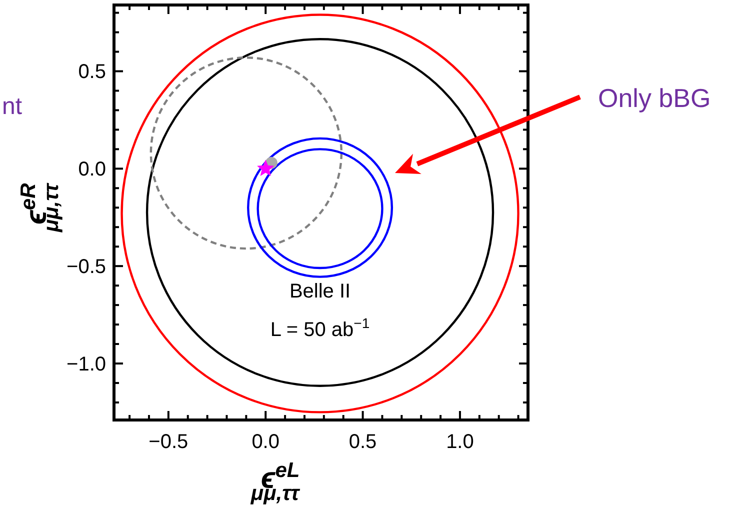 This screenshot has width=730, height=510. Describe the element at coordinates (92, 72) in the screenshot. I see `y-tick-label: 0.5` at that location.